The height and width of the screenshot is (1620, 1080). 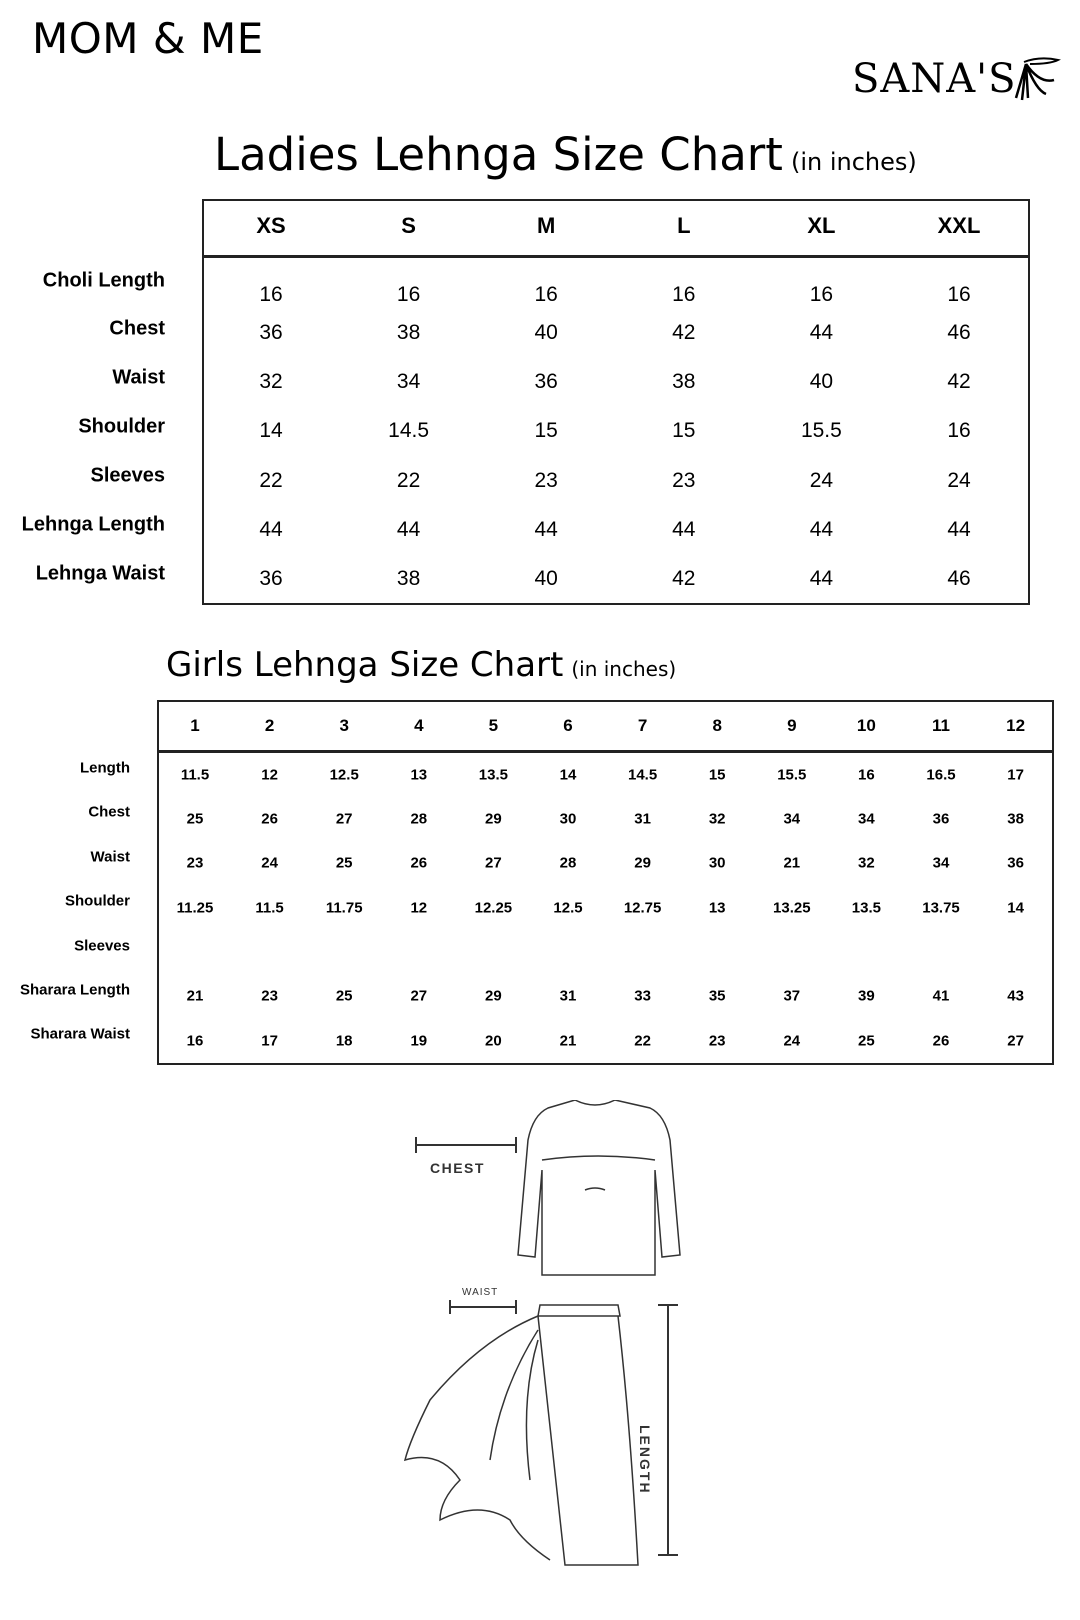 I want to click on table-cell: 41, so click(x=941, y=996).